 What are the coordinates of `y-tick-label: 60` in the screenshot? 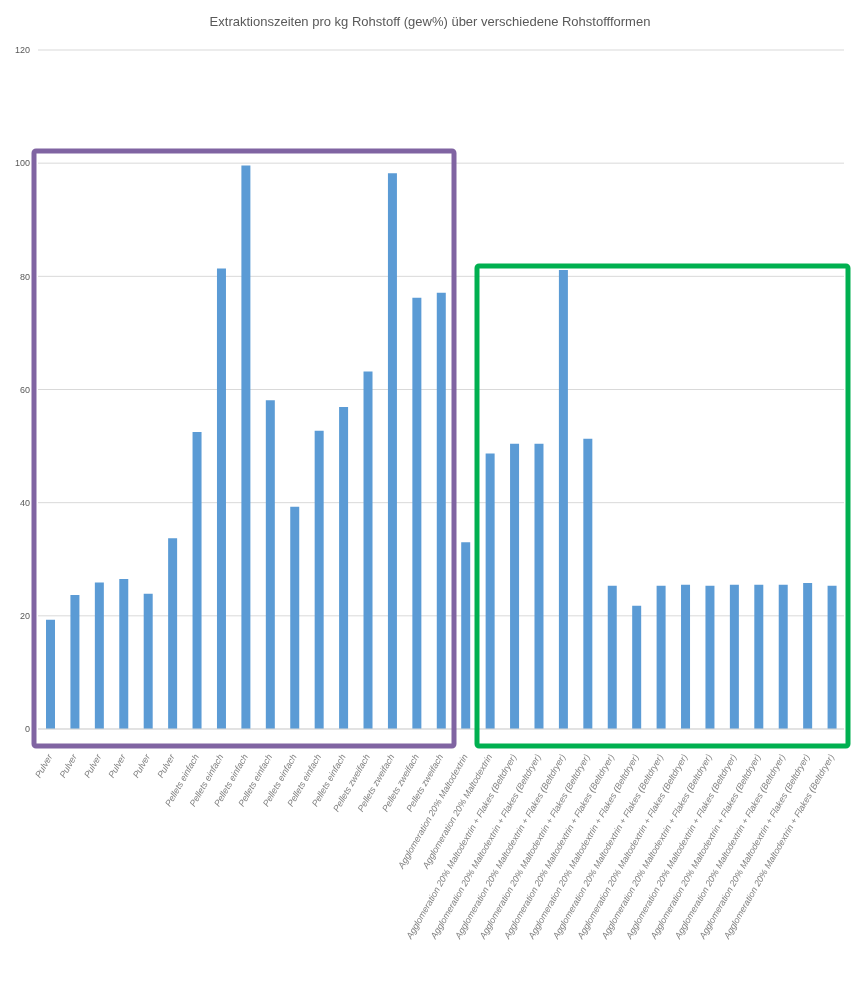 It's located at (24, 389).